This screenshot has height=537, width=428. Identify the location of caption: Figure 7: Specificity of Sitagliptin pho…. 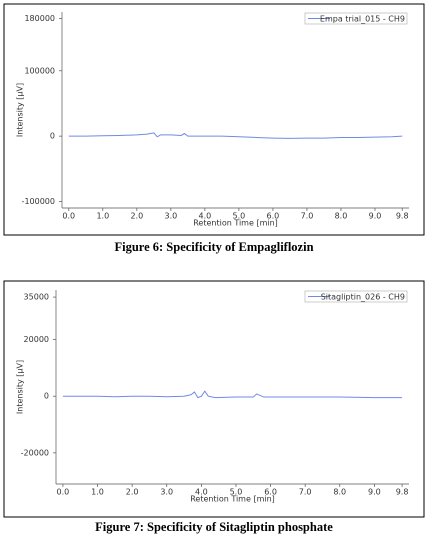
(214, 527).